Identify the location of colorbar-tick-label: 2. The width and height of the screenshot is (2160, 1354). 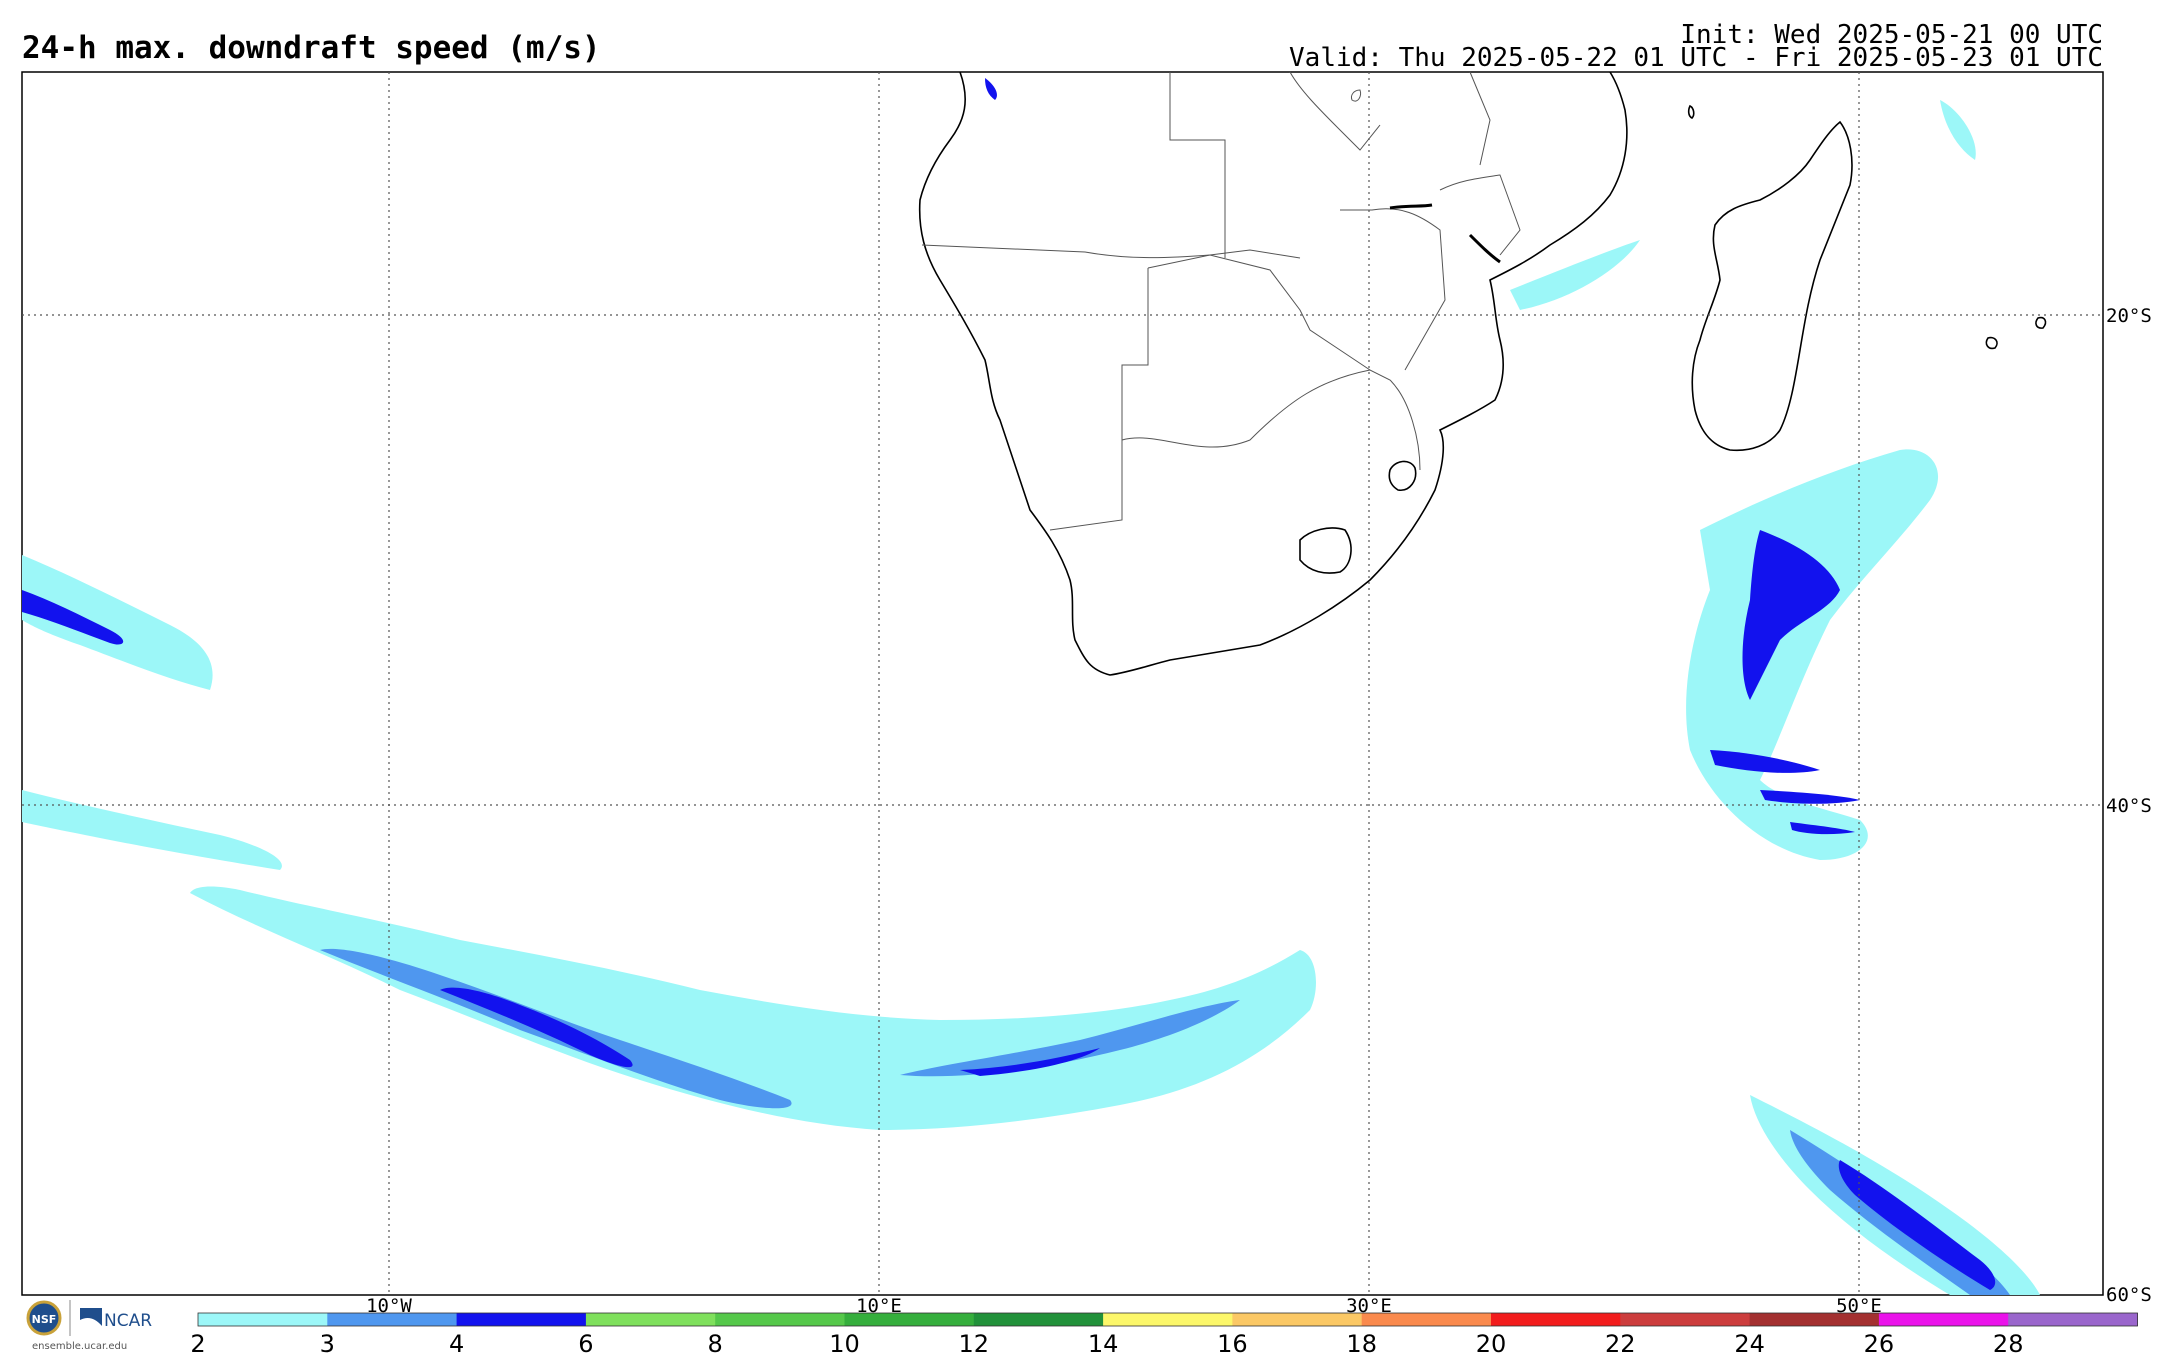
(197, 1342).